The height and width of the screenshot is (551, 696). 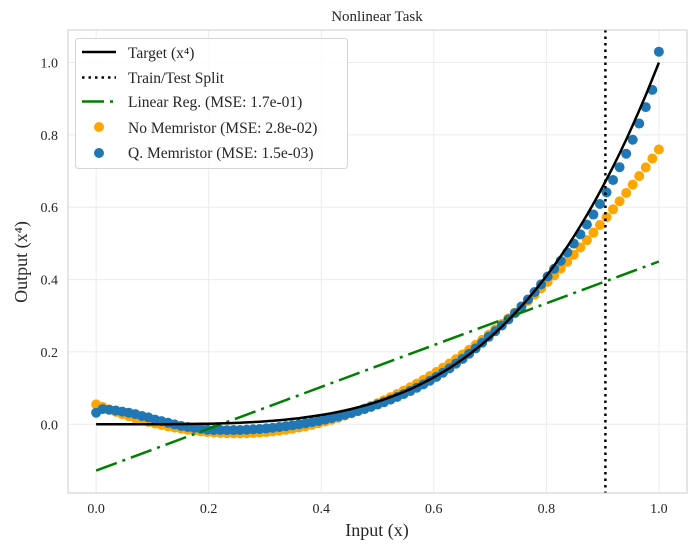 What do you see at coordinates (50, 64) in the screenshot?
I see `y-tick-label: 1.0` at bounding box center [50, 64].